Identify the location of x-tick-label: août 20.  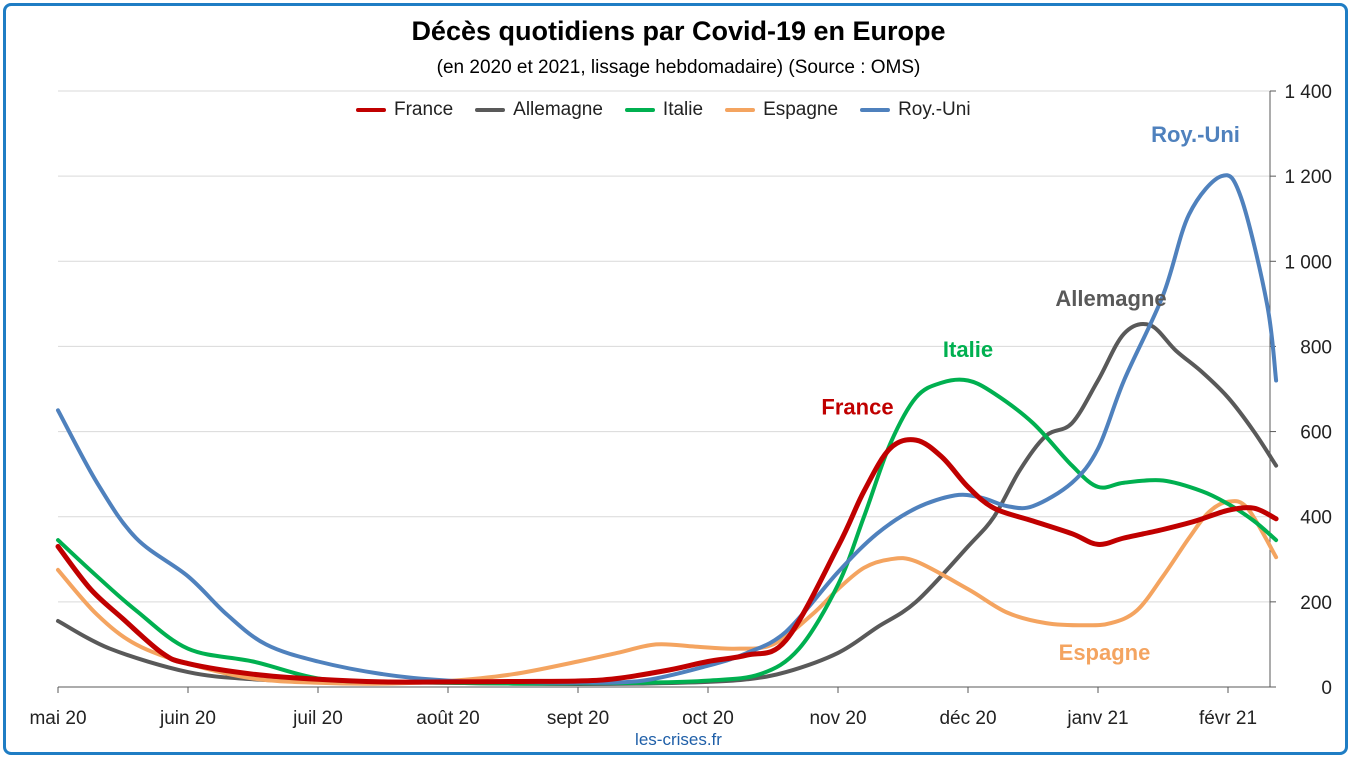
(447, 718).